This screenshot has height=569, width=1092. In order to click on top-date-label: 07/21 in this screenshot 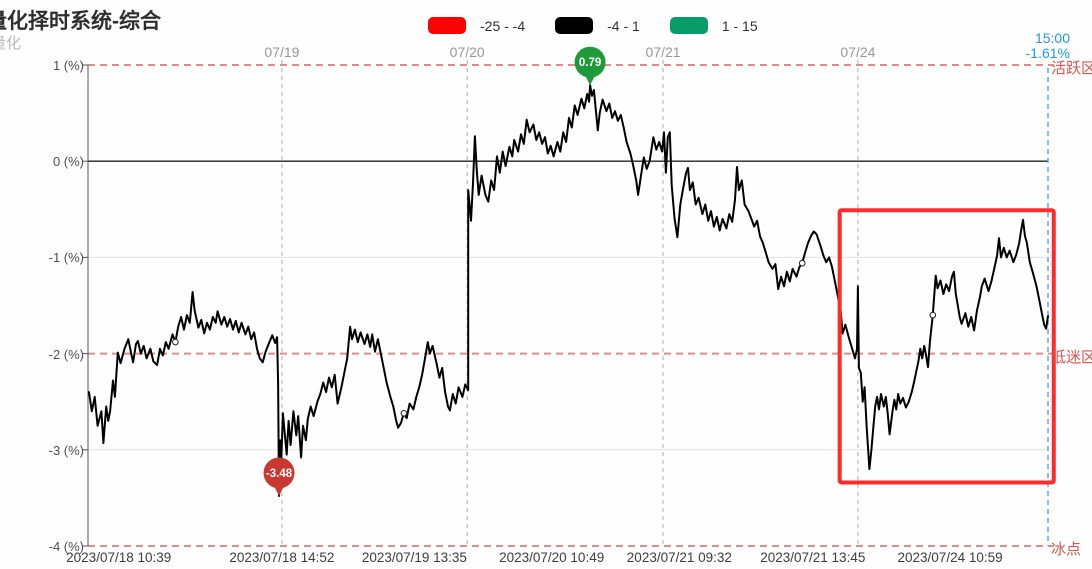, I will do `click(663, 52)`.